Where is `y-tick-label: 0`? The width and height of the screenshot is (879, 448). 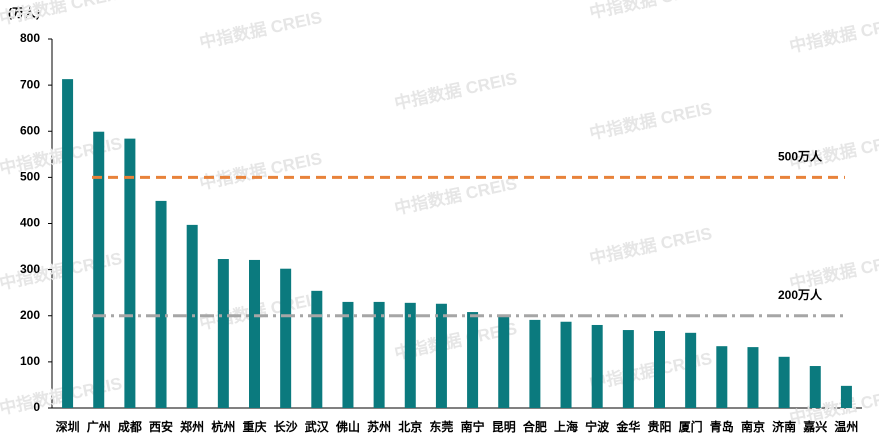 y-tick-label: 0 is located at coordinates (36, 407).